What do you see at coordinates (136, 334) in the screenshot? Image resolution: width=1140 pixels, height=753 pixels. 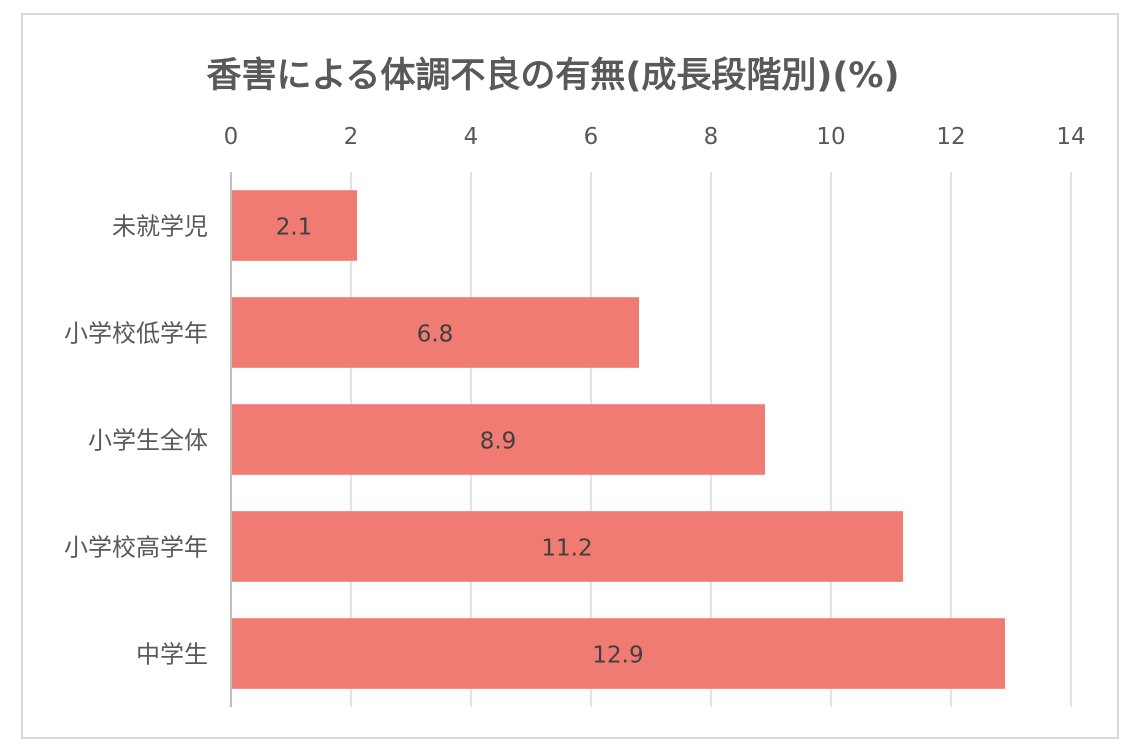 I see `category-label: 小学校低学年` at bounding box center [136, 334].